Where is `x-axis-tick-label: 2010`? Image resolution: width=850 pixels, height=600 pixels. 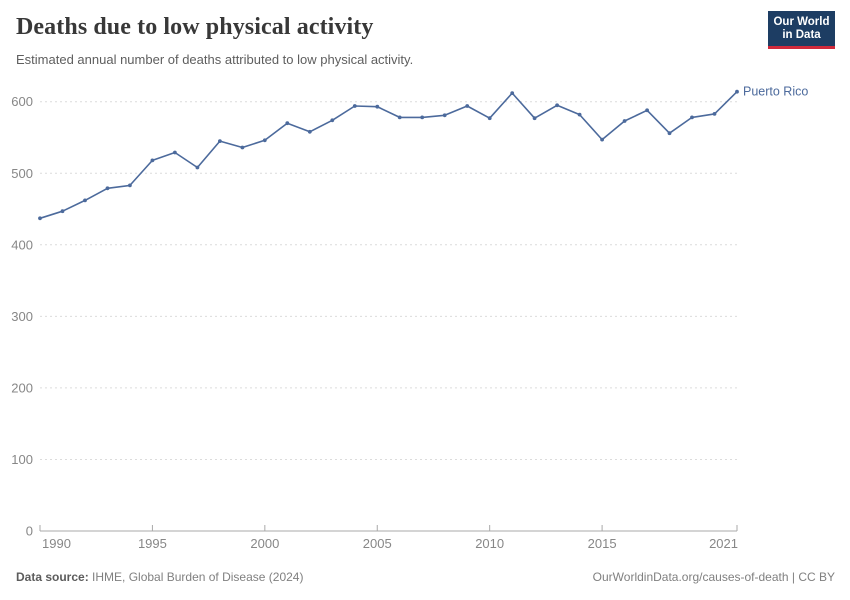 x-axis-tick-label: 2010 is located at coordinates (489, 543).